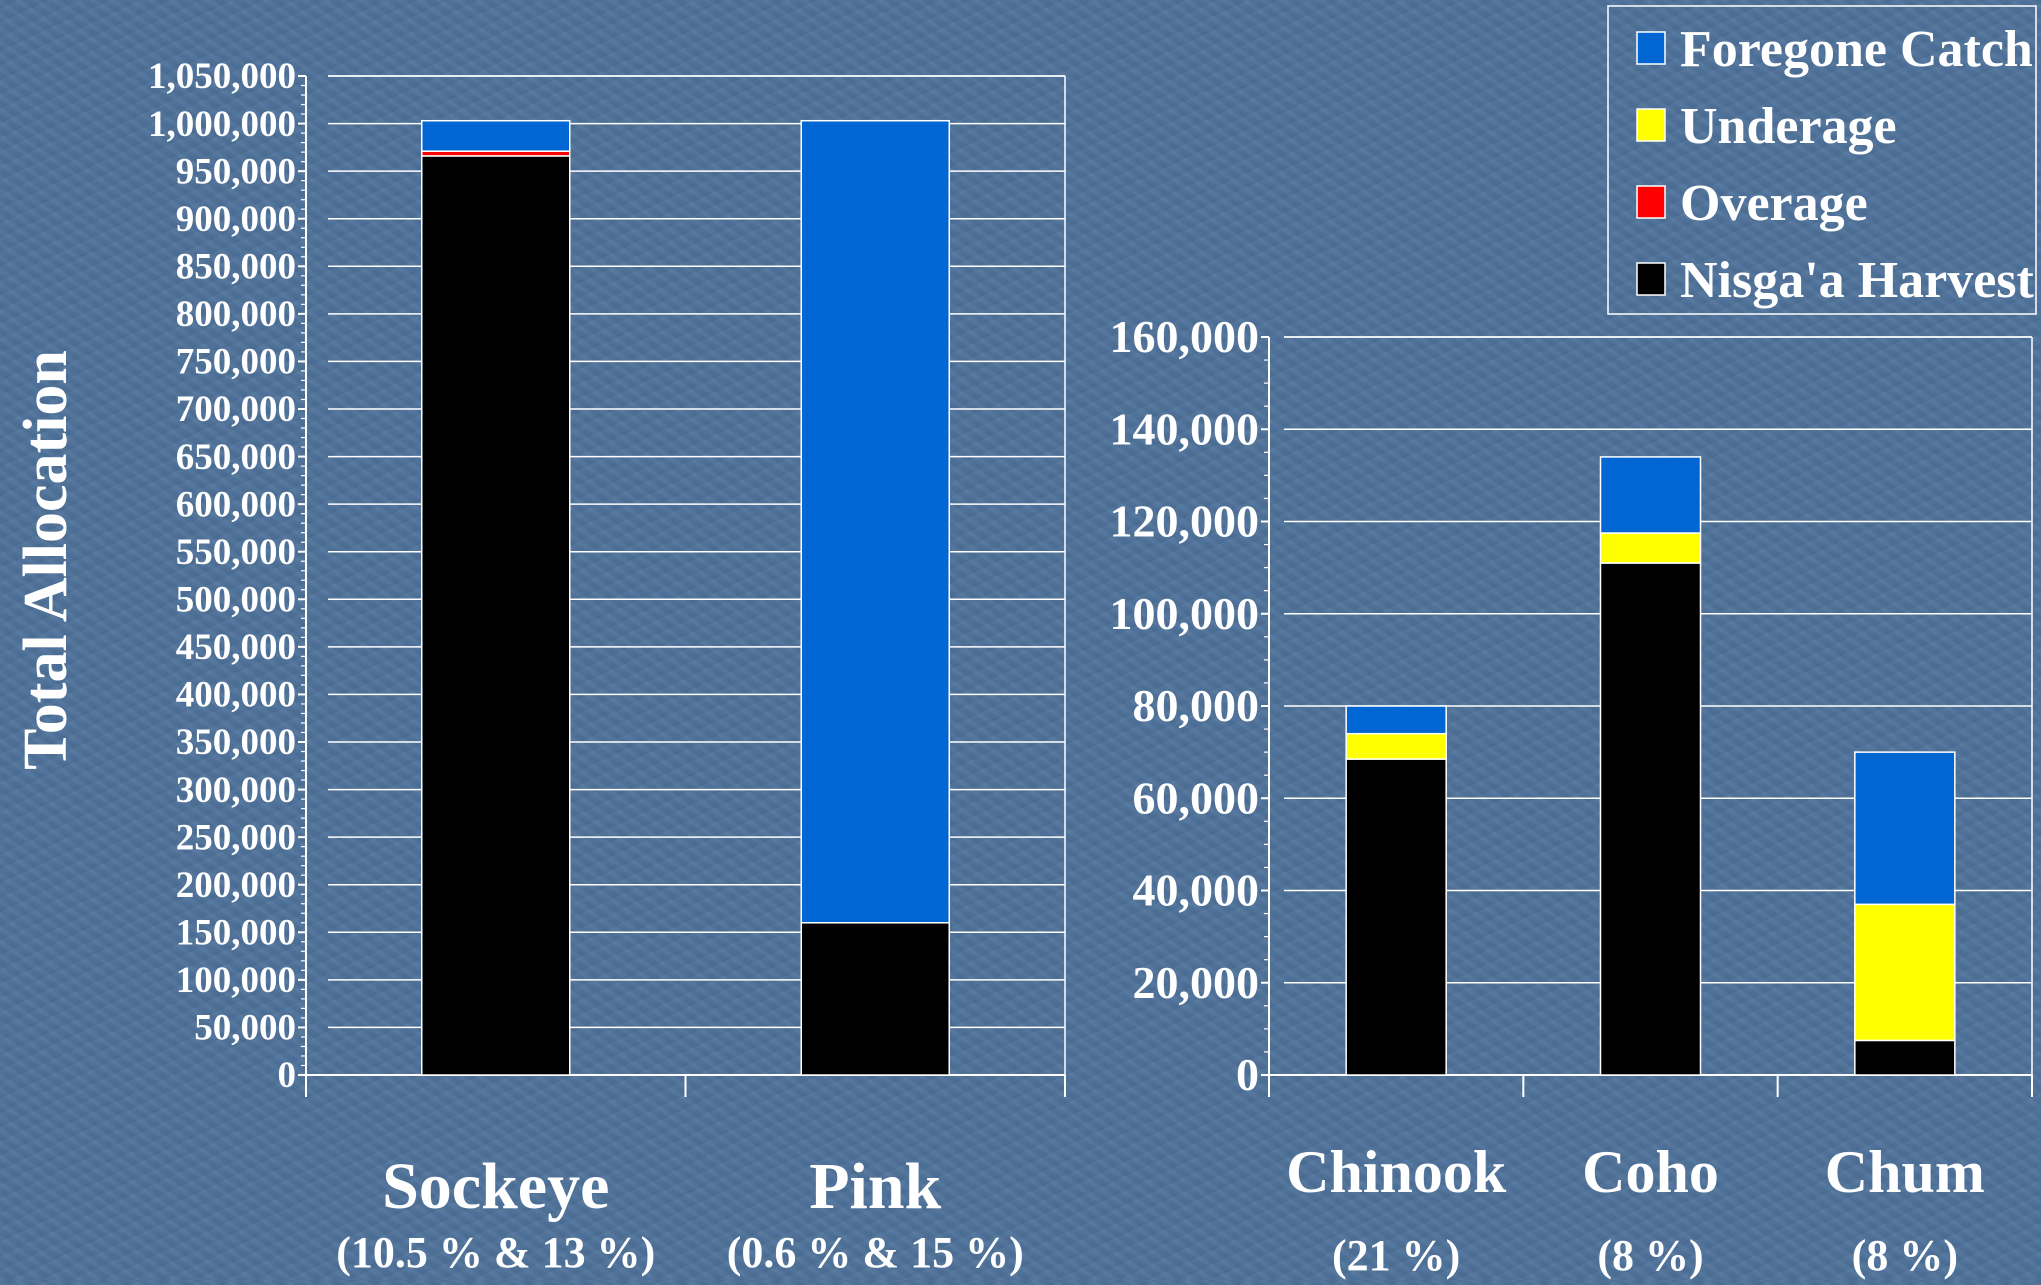 The width and height of the screenshot is (2041, 1285). Describe the element at coordinates (236, 552) in the screenshot. I see `y-tick-label: 550,000` at that location.